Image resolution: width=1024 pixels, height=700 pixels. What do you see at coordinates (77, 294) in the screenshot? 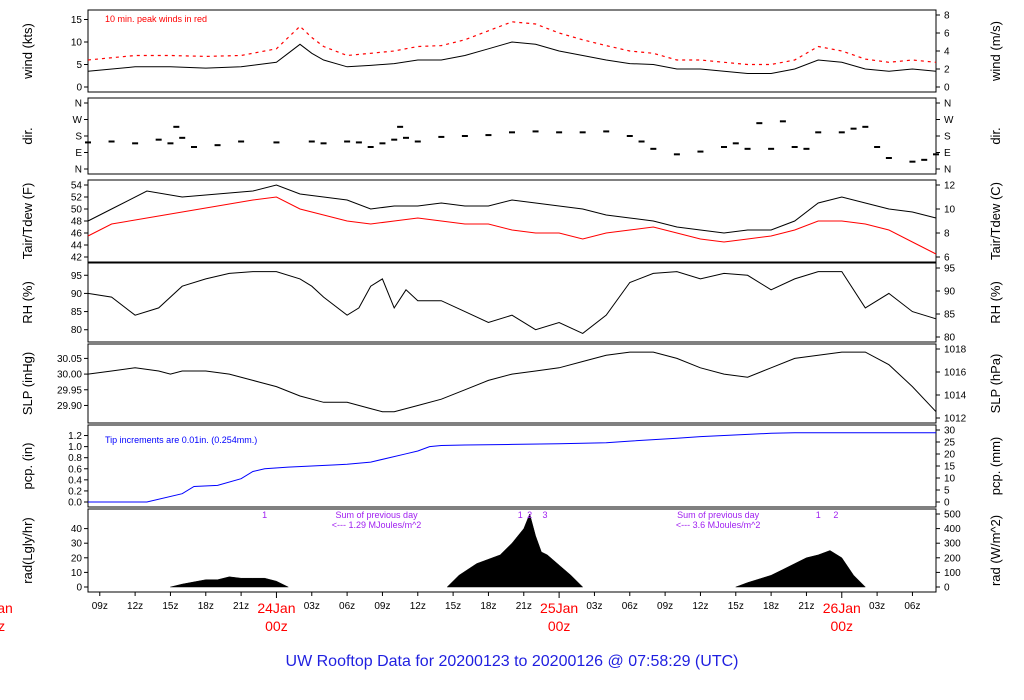
I see `left-tick-label: 90` at bounding box center [77, 294].